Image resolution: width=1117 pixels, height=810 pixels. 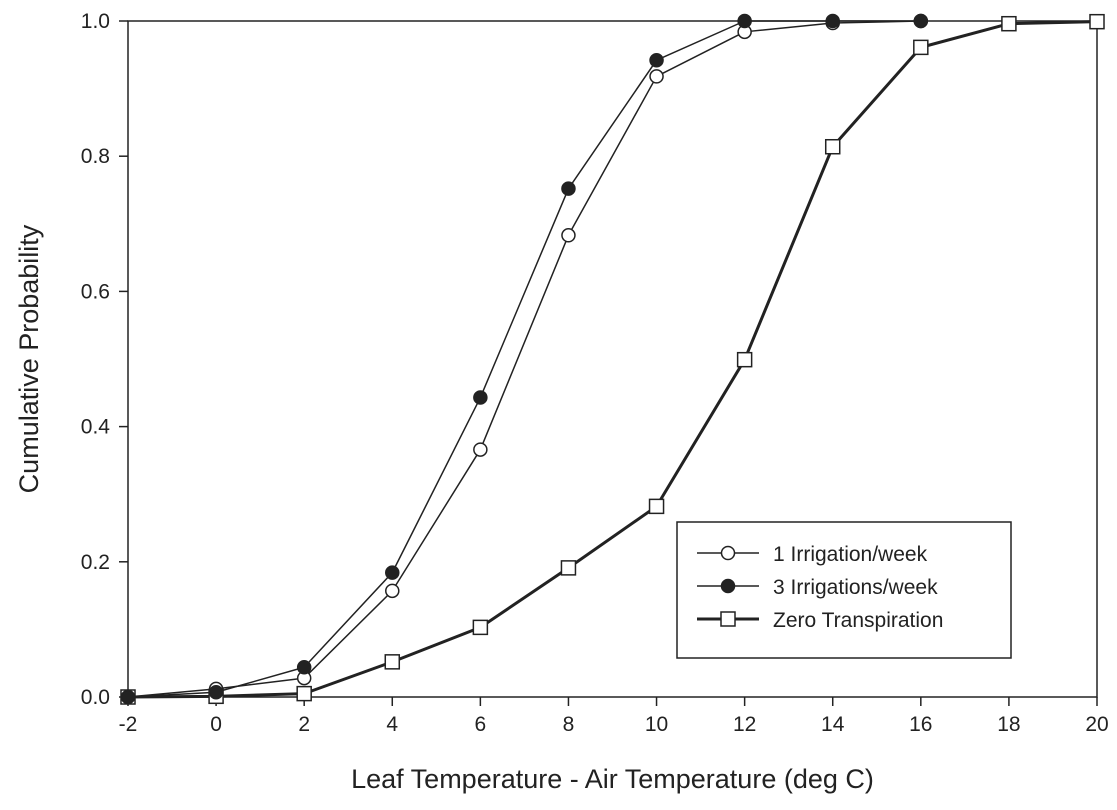 I want to click on x-tick-label: 14, so click(x=833, y=724).